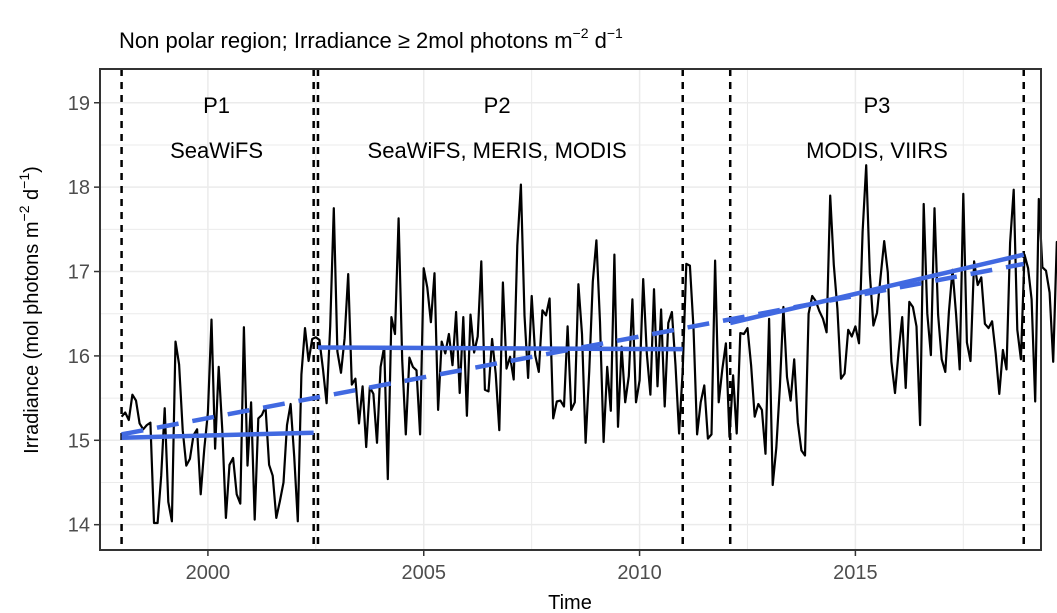 The height and width of the screenshot is (613, 1057). What do you see at coordinates (855, 573) in the screenshot?
I see `x-tick-label: 2015` at bounding box center [855, 573].